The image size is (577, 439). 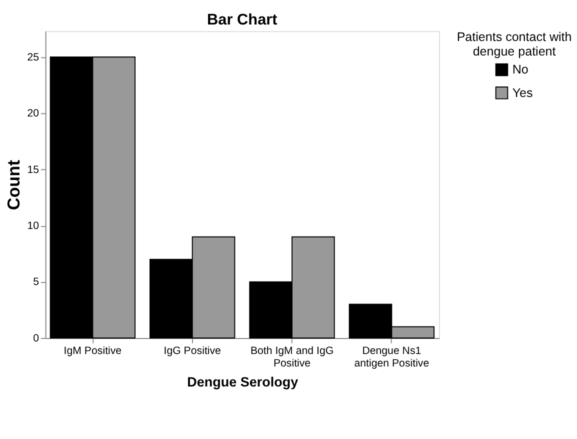 What do you see at coordinates (33, 170) in the screenshot?
I see `y-tick-label: 15` at bounding box center [33, 170].